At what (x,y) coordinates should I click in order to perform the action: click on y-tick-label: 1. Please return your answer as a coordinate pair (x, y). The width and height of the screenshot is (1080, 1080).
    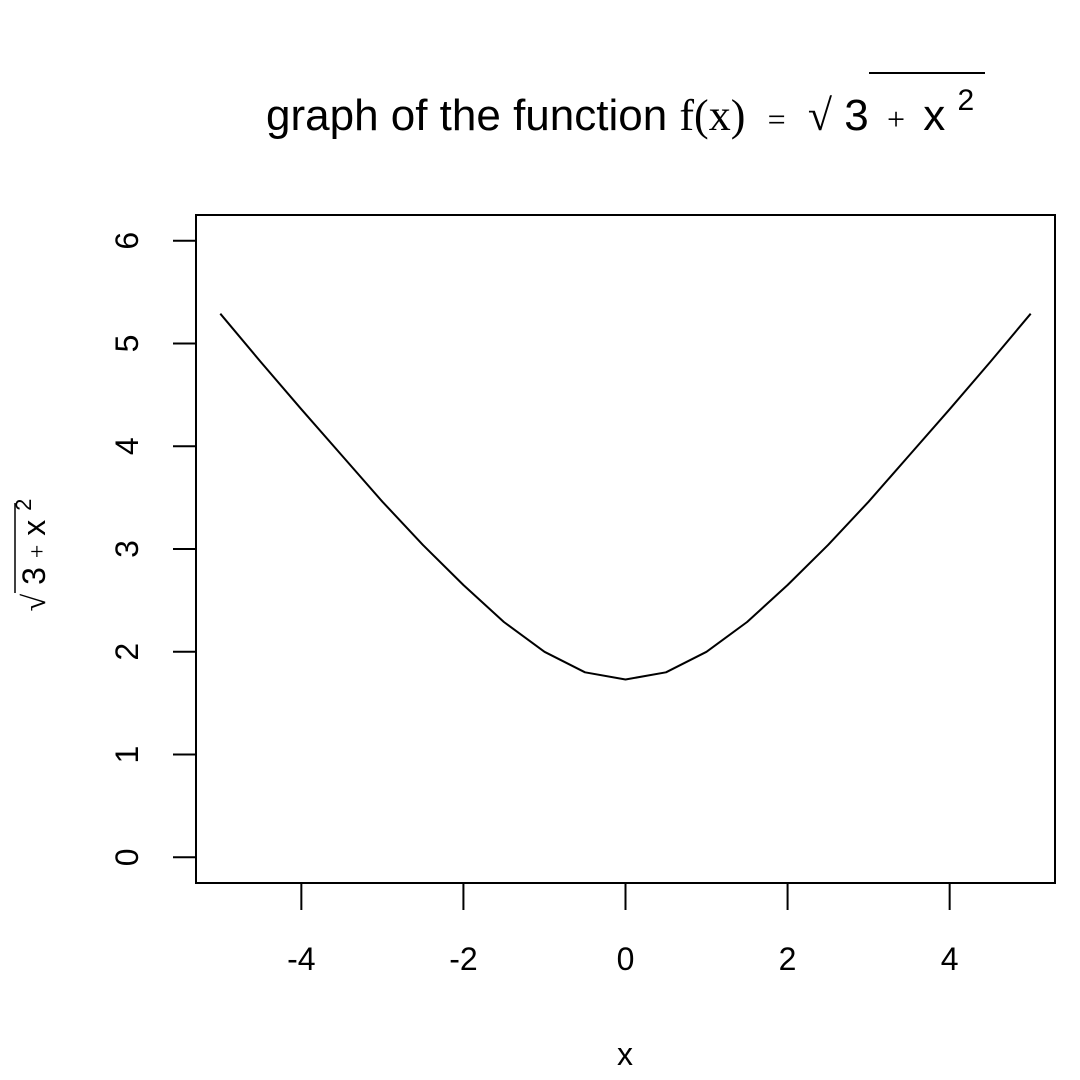
    Looking at the image, I should click on (127, 755).